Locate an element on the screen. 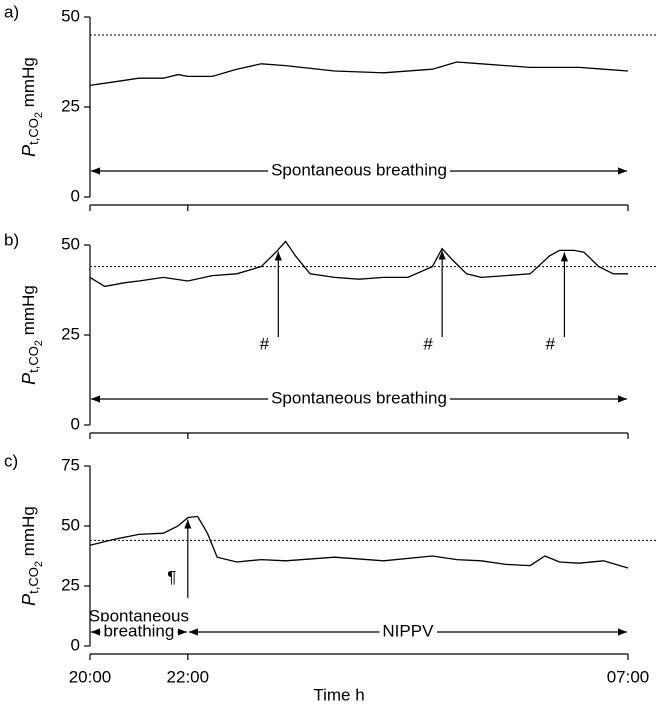  marker-label: ¶ is located at coordinates (171, 576).